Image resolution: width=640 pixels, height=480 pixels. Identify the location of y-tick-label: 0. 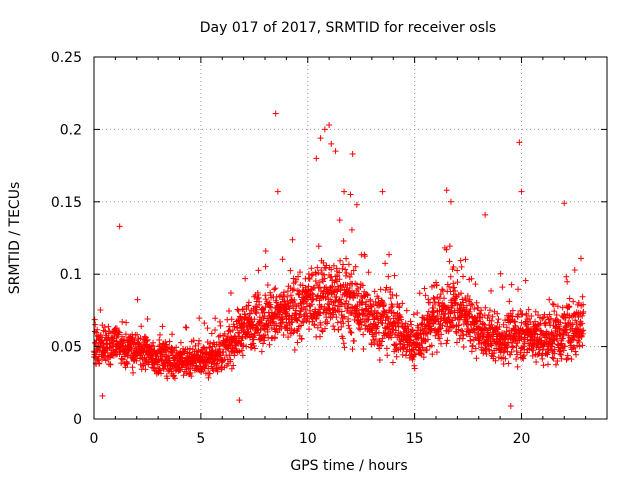
(77, 420).